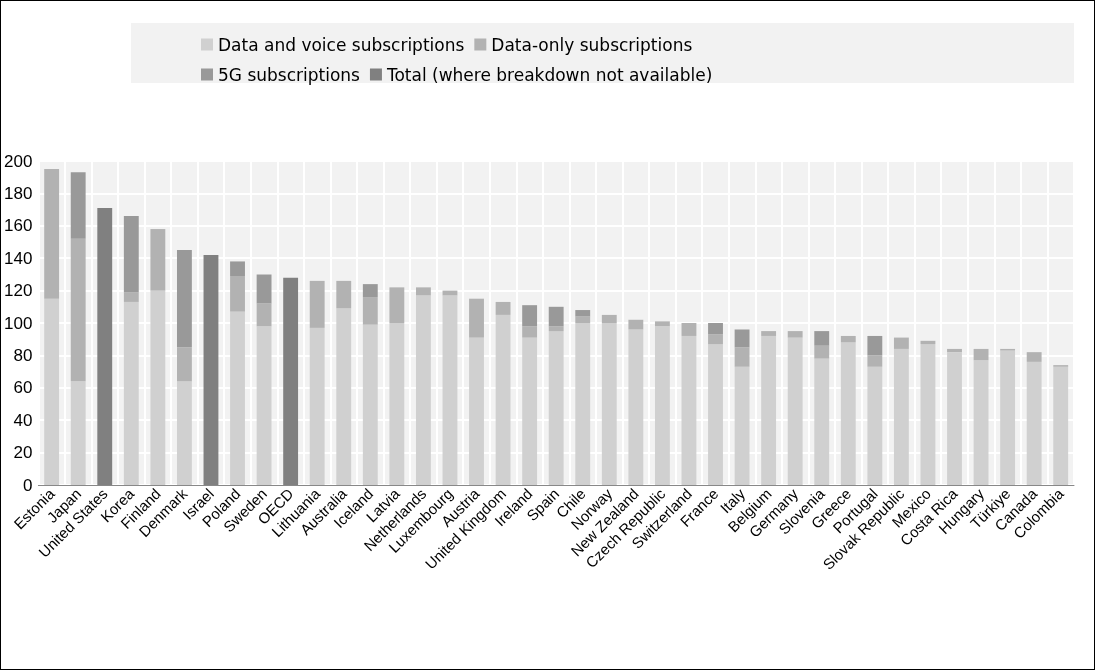 The image size is (1095, 670). Describe the element at coordinates (27, 485) in the screenshot. I see `y-tick-label: 0` at that location.